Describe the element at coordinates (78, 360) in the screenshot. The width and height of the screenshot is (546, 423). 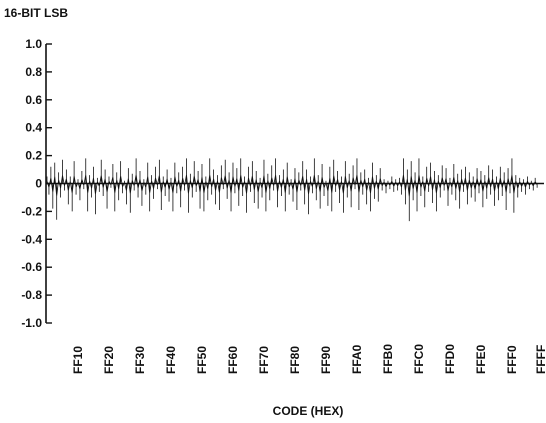
I see `x-tick-label: FF10` at that location.